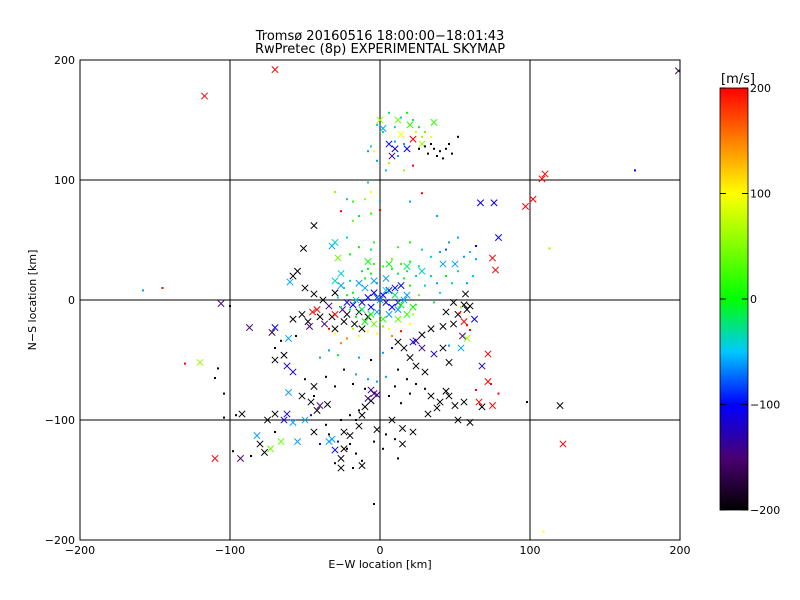 The width and height of the screenshot is (800, 600). I want to click on colorbar-tick-label: 100, so click(760, 194).